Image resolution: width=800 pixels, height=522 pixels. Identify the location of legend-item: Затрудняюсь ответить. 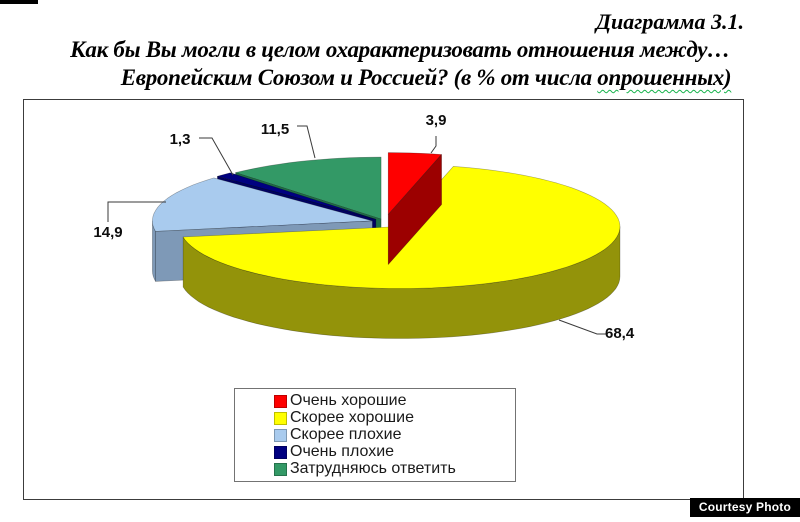
(394, 469).